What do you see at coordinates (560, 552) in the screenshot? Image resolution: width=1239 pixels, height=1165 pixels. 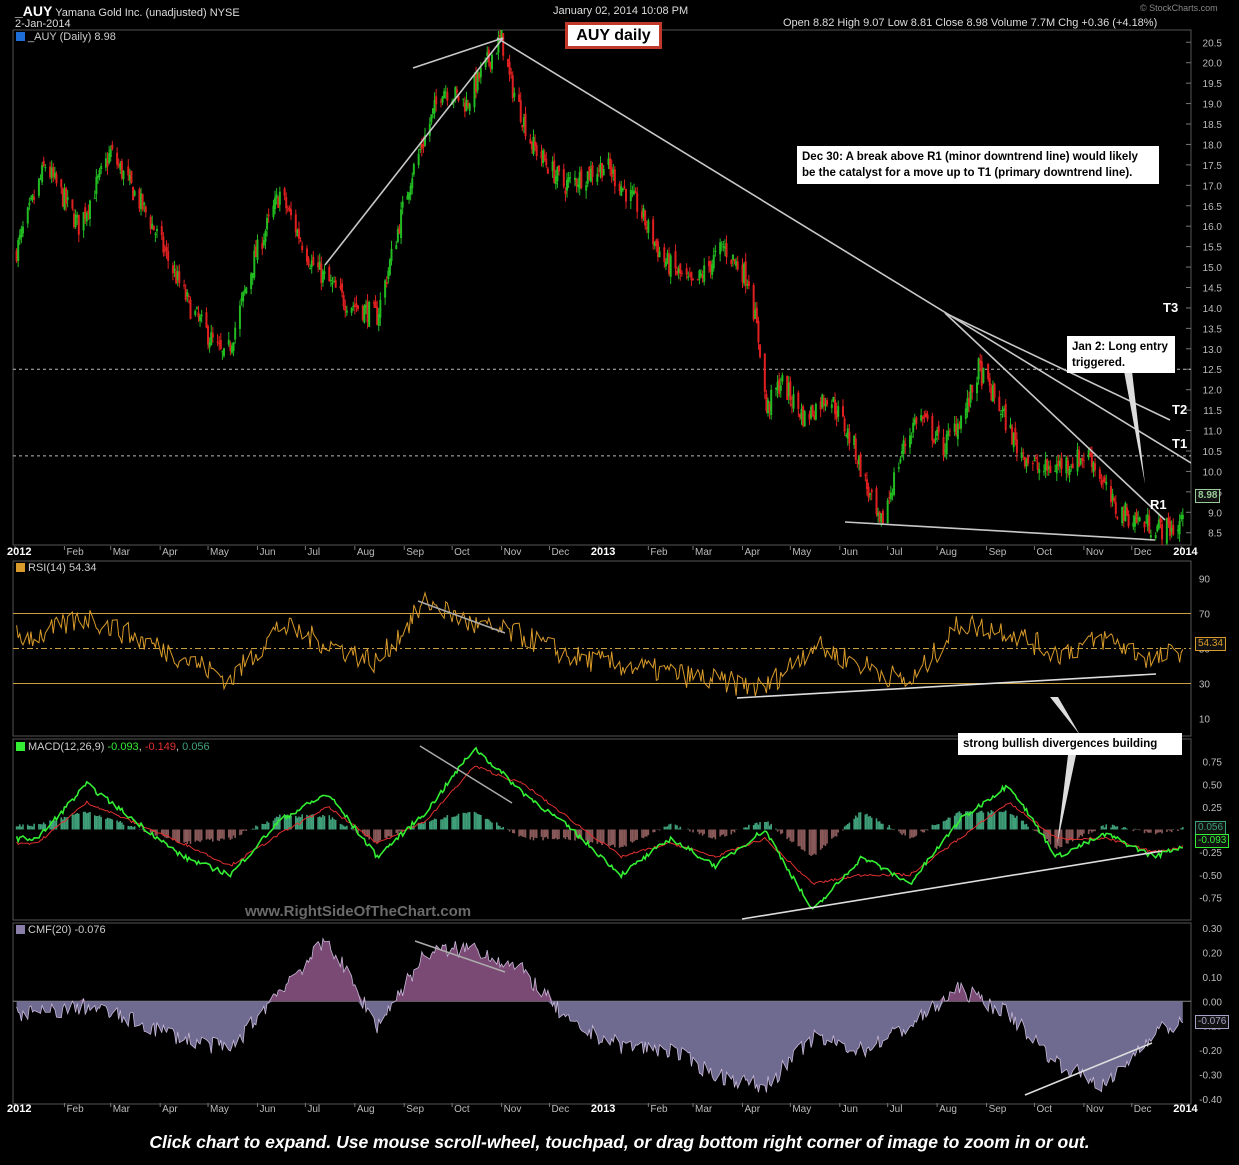 I see `xtick-label: Dec` at bounding box center [560, 552].